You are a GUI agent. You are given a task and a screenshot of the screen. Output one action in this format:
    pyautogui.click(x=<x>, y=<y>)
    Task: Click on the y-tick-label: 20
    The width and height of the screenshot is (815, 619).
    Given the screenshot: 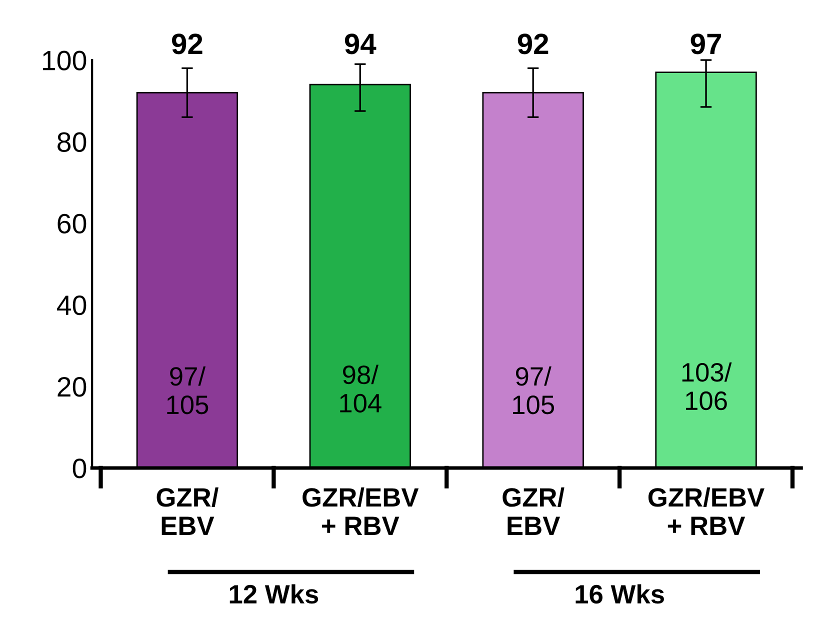 What is the action you would take?
    pyautogui.click(x=72, y=387)
    